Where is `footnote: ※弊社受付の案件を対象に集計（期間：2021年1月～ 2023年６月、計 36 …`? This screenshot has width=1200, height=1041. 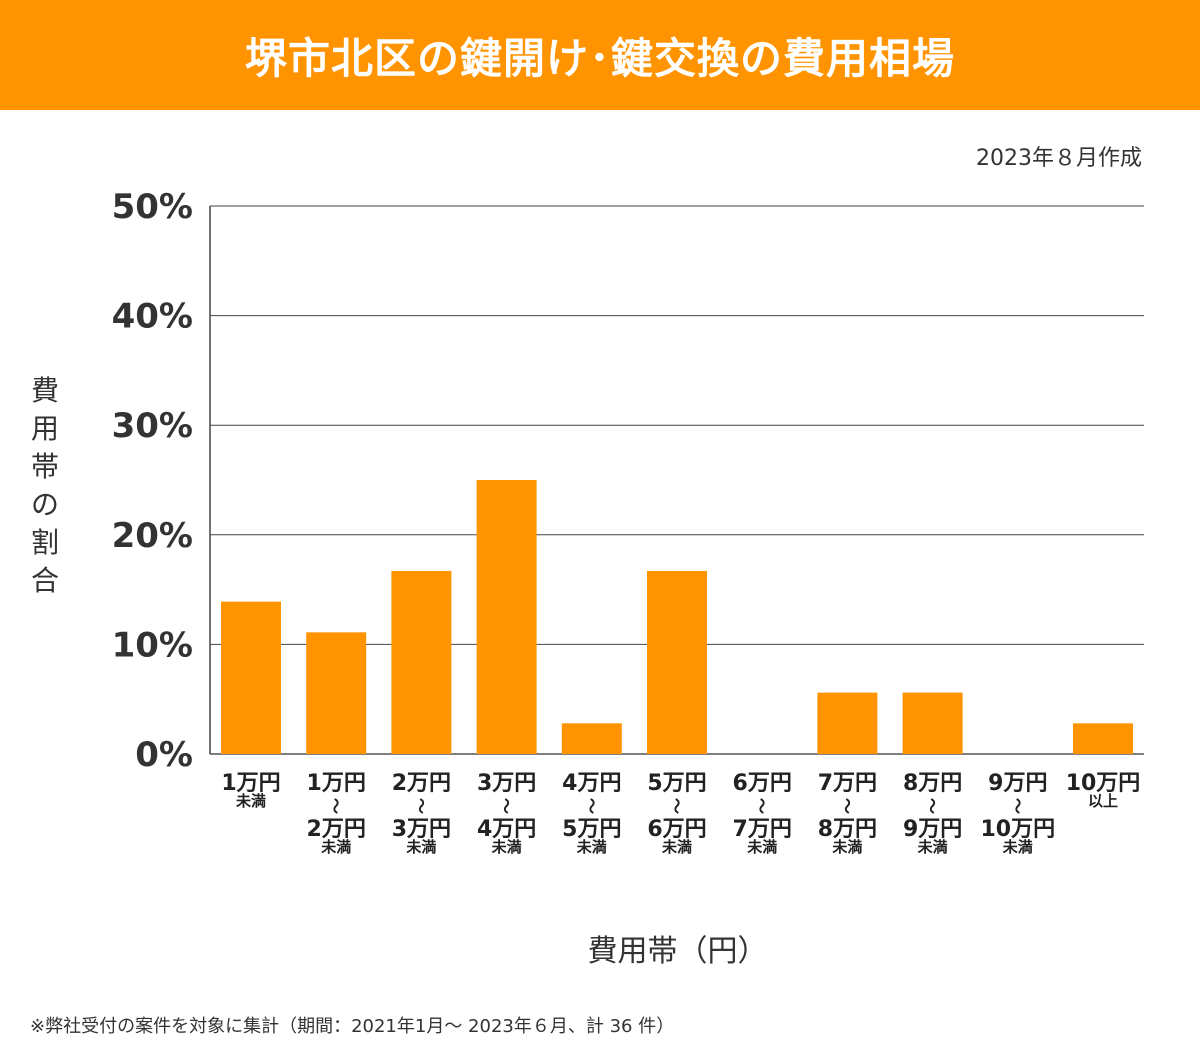
footnote: ※弊社受付の案件を対象に集計（期間：2021年1月～ 2023年６月、計 36 … is located at coordinates (352, 1026).